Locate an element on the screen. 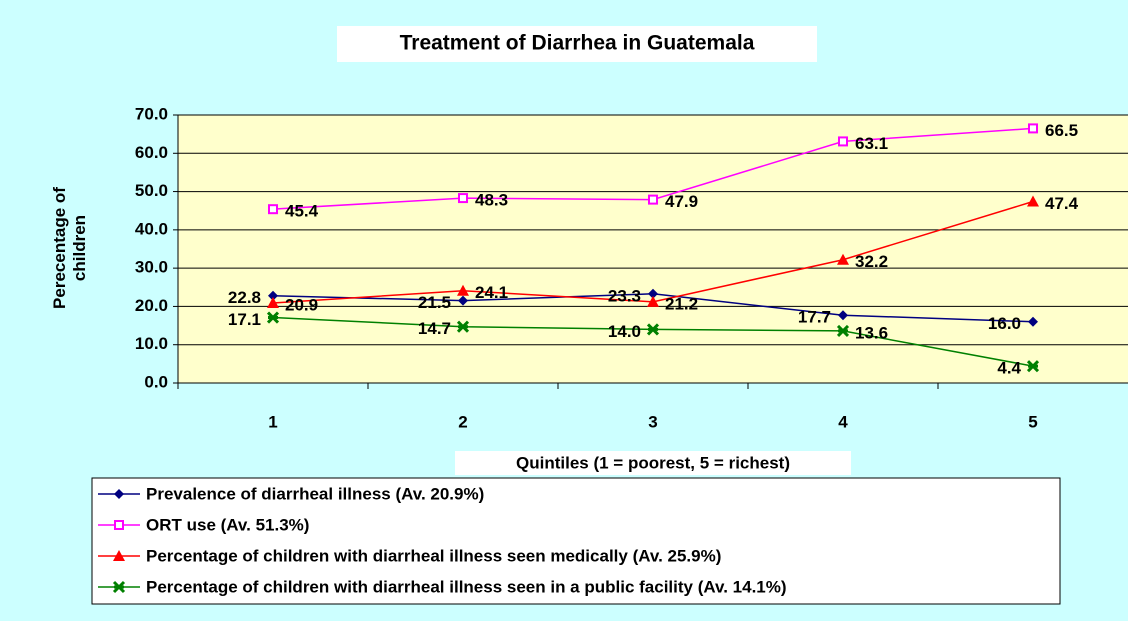 This screenshot has height=621, width=1128. x-tick-label: 1 is located at coordinates (272, 421).